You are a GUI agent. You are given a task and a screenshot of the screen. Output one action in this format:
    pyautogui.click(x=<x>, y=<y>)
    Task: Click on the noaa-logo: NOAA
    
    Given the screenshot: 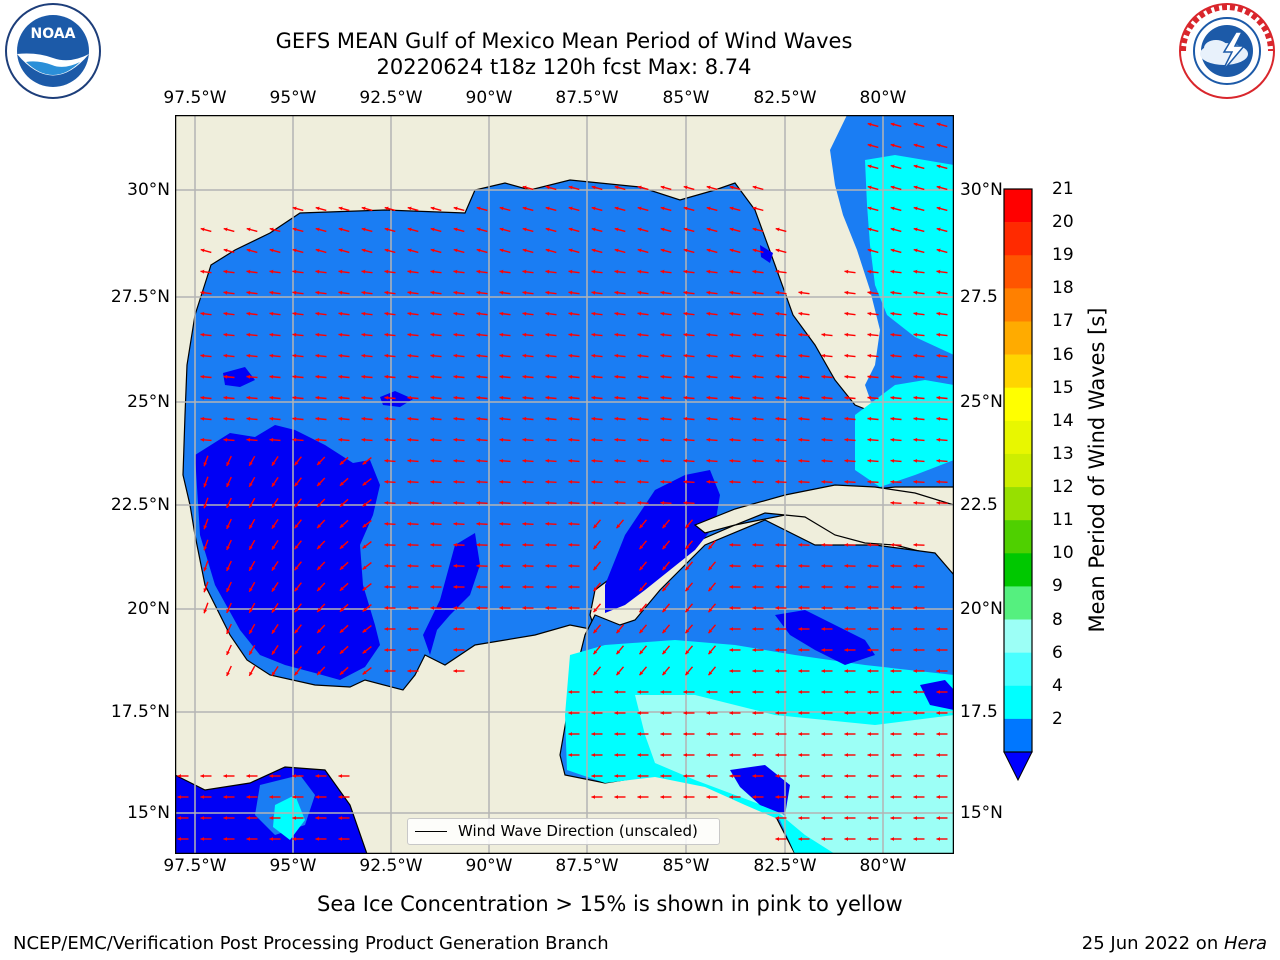 What is the action you would take?
    pyautogui.click(x=53, y=51)
    